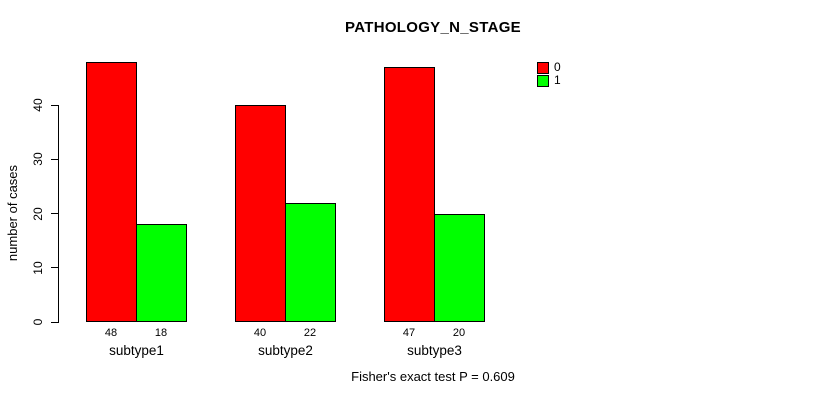 The image size is (840, 400). I want to click on y-axis-tick-label: 20, so click(38, 213).